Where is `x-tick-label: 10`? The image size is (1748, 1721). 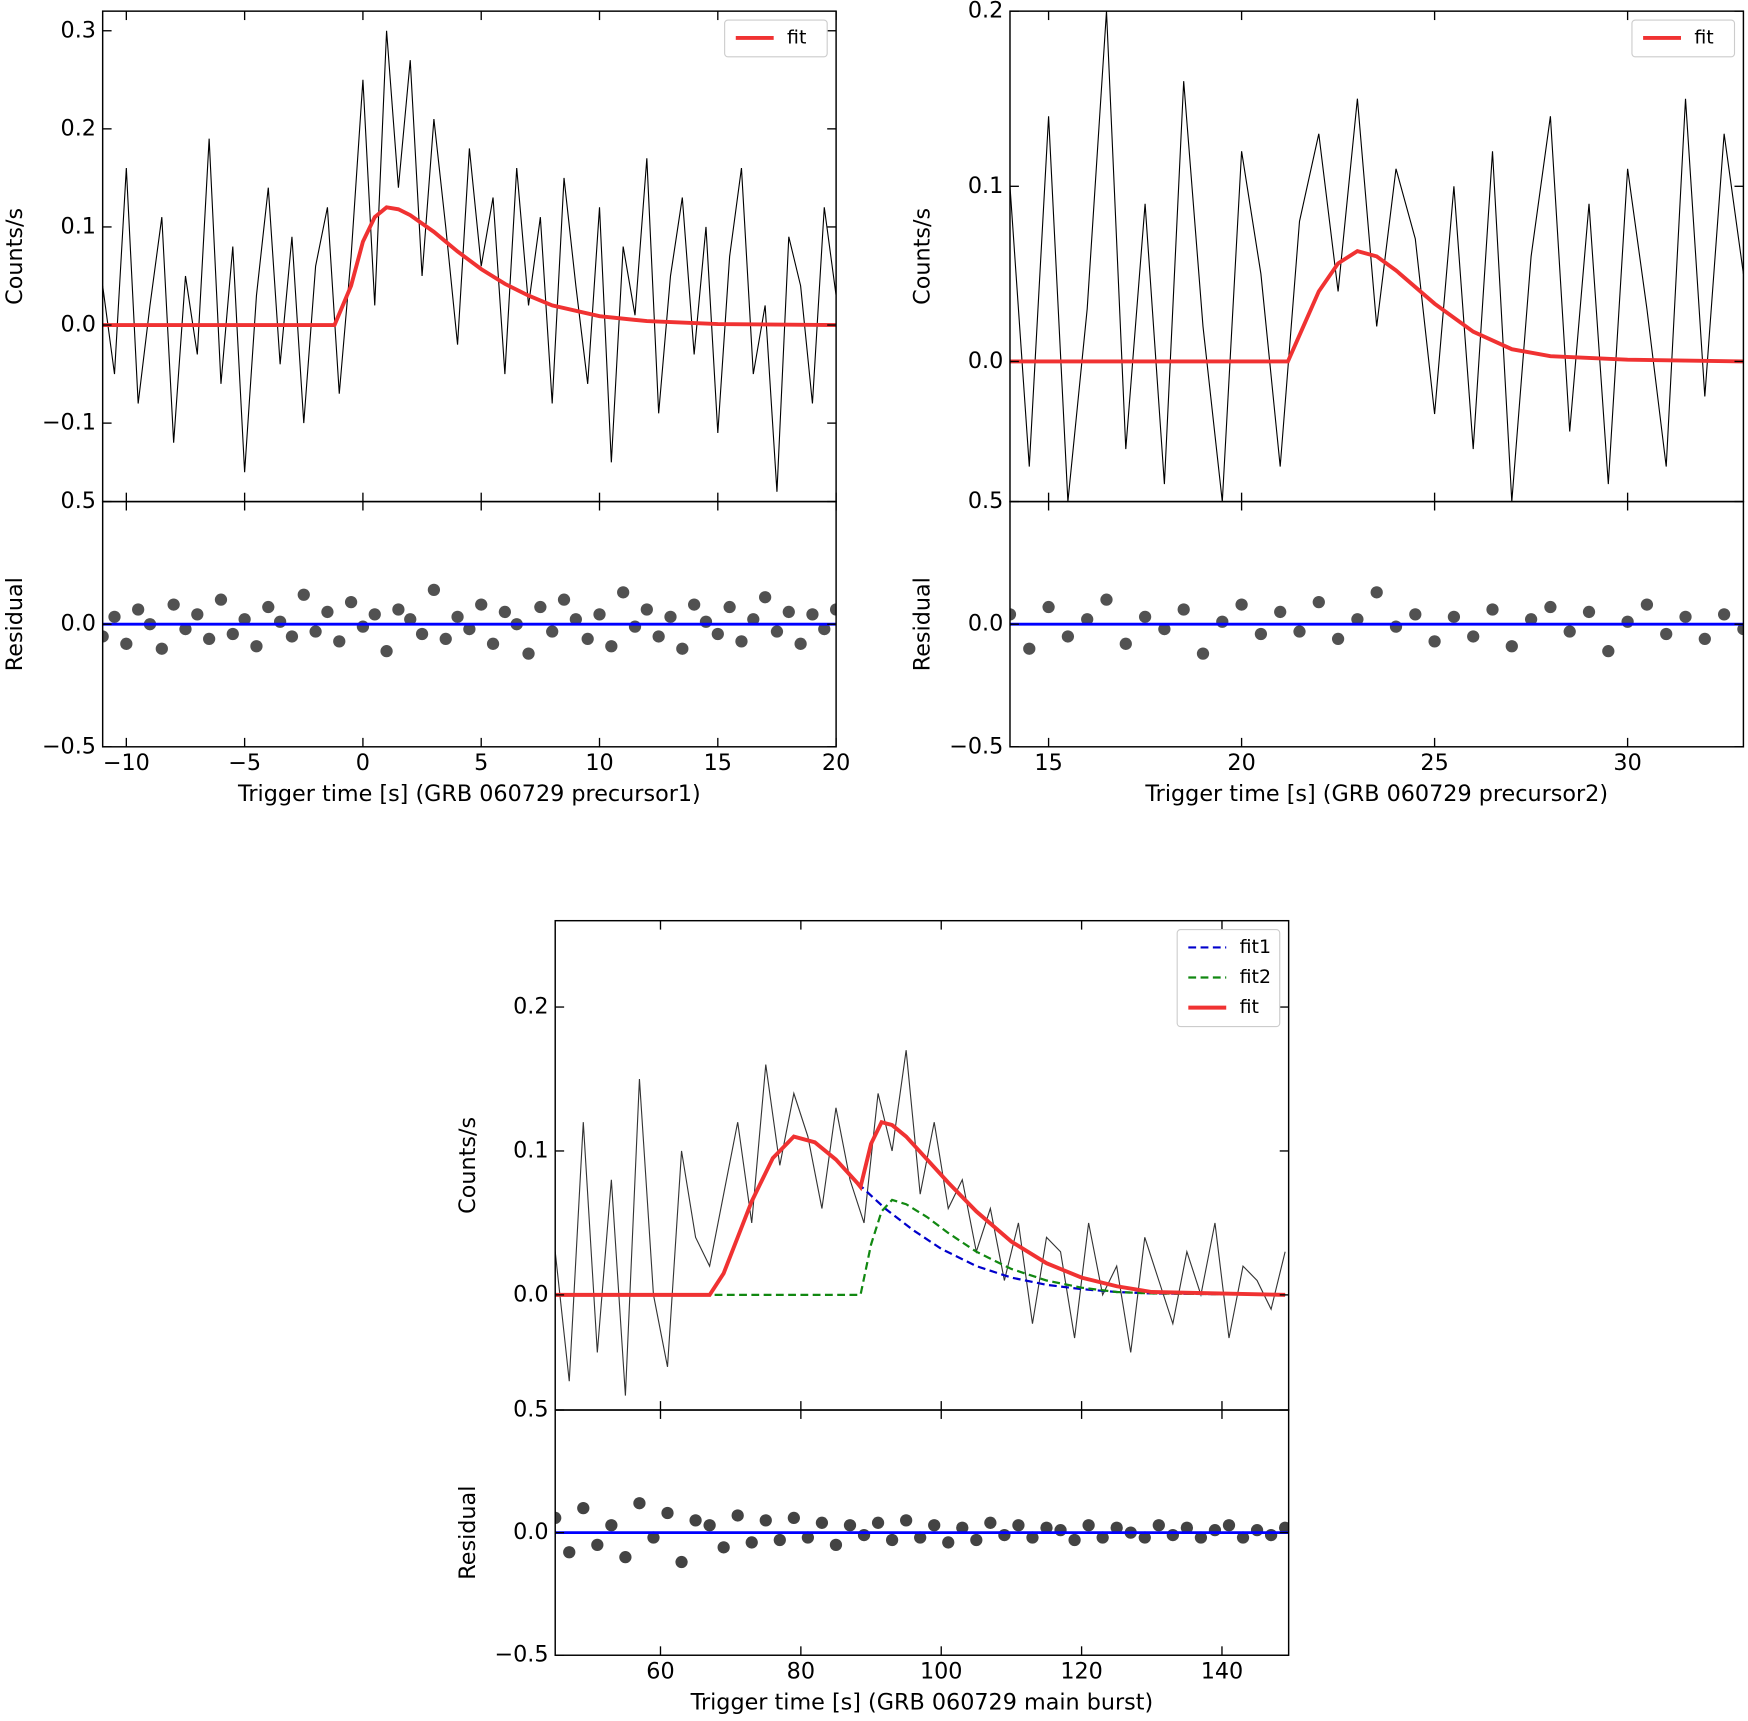 x-tick-label: 10 is located at coordinates (599, 763).